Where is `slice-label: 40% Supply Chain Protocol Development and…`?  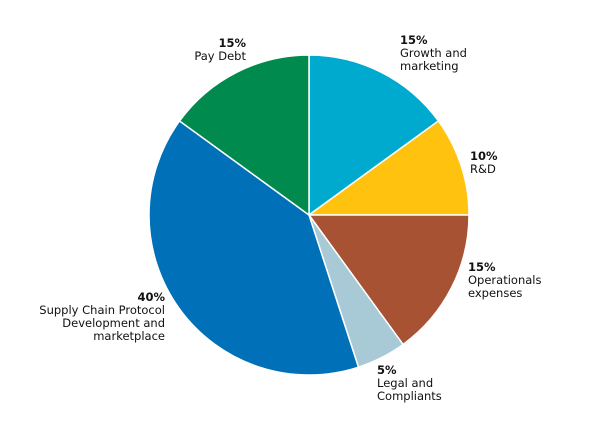 slice-label: 40% Supply Chain Protocol Development and… is located at coordinates (90, 317).